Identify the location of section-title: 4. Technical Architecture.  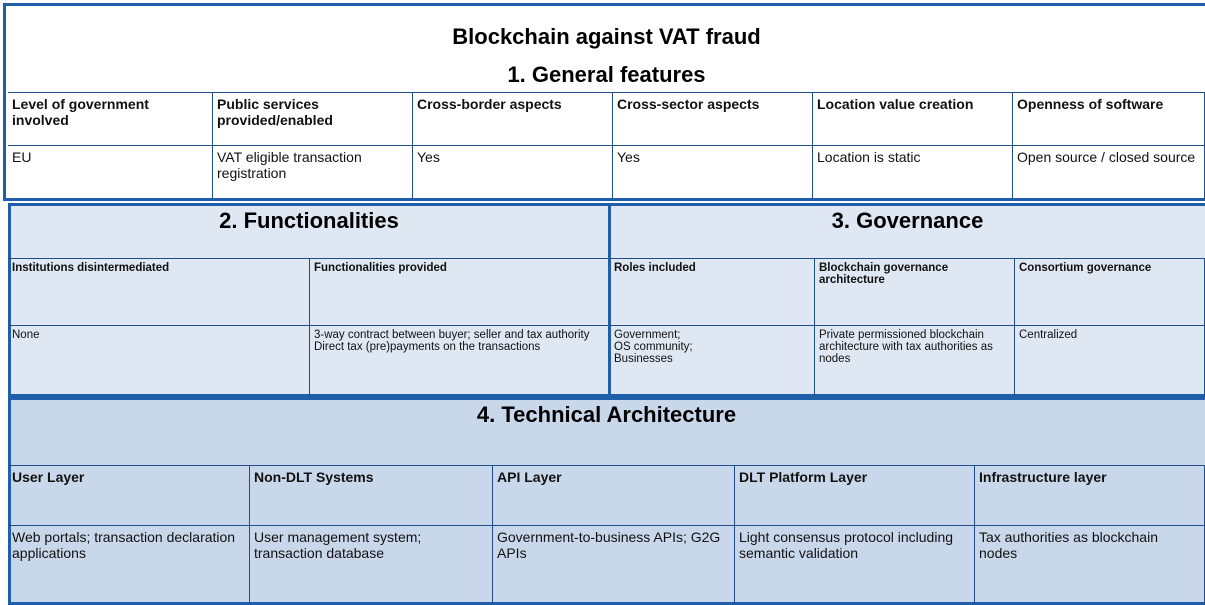
(606, 414).